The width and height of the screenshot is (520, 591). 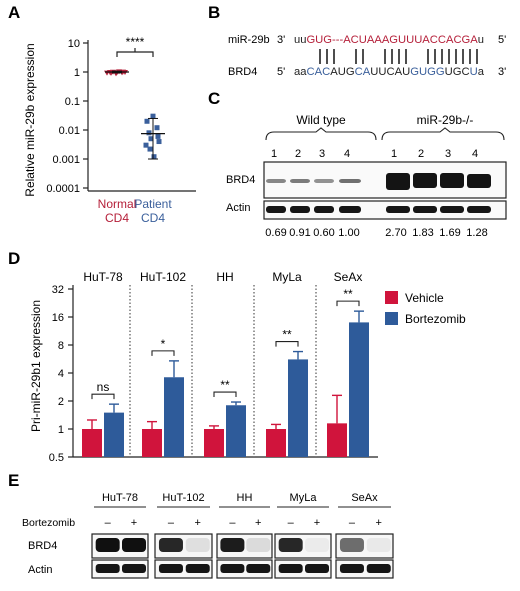 I want to click on panel-a-y-tick-label: 0.01, so click(x=69, y=131).